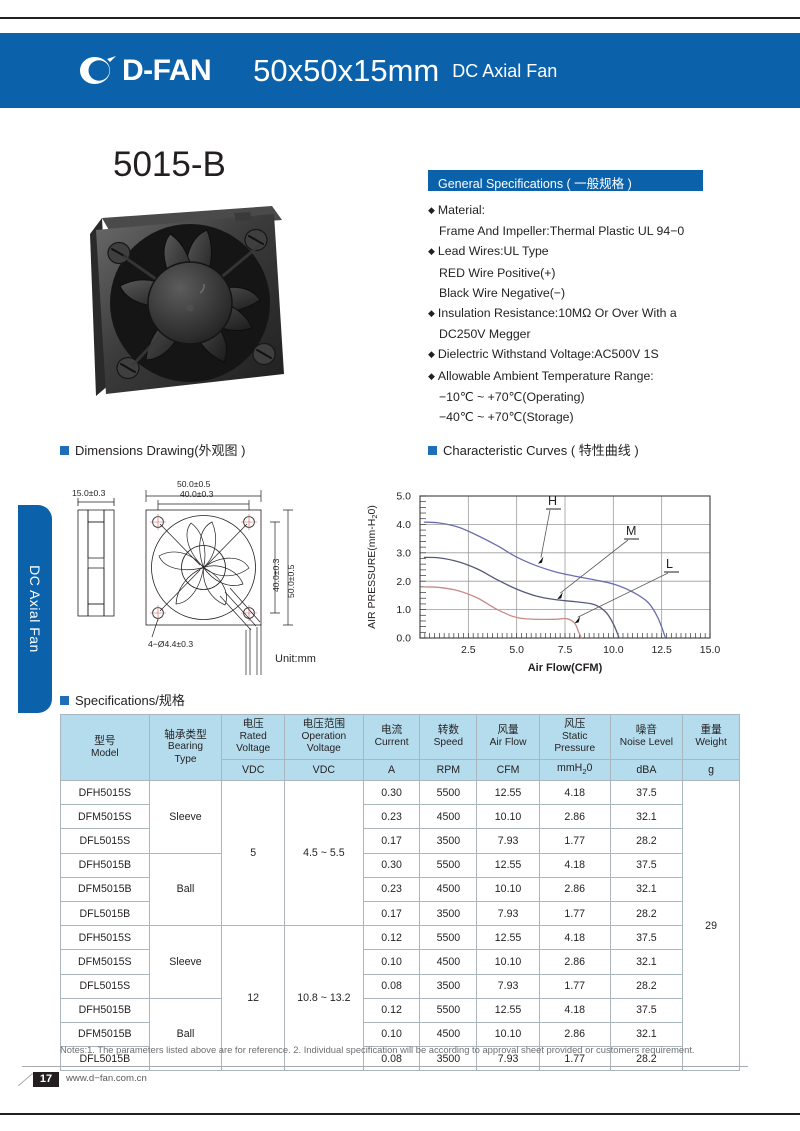  I want to click on cell-bearing-type: Ball, so click(185, 1034).